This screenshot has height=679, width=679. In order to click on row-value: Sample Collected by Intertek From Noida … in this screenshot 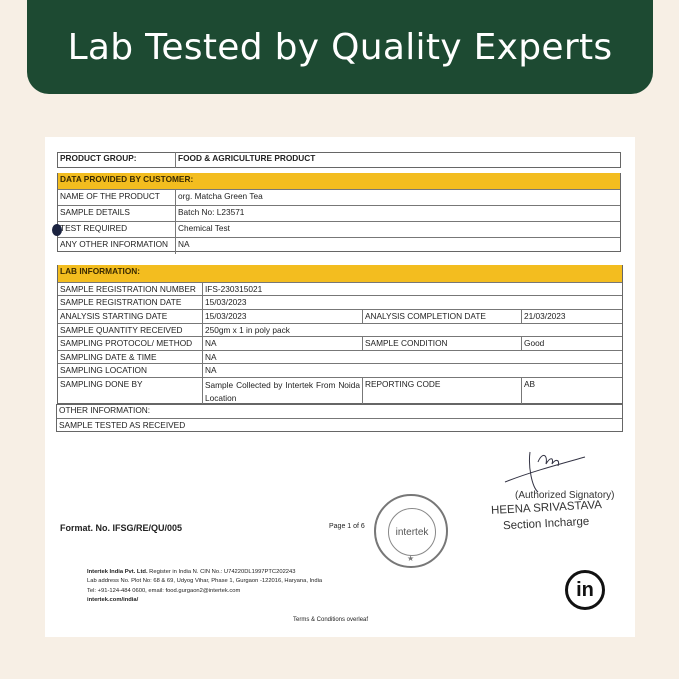, I will do `click(283, 391)`.